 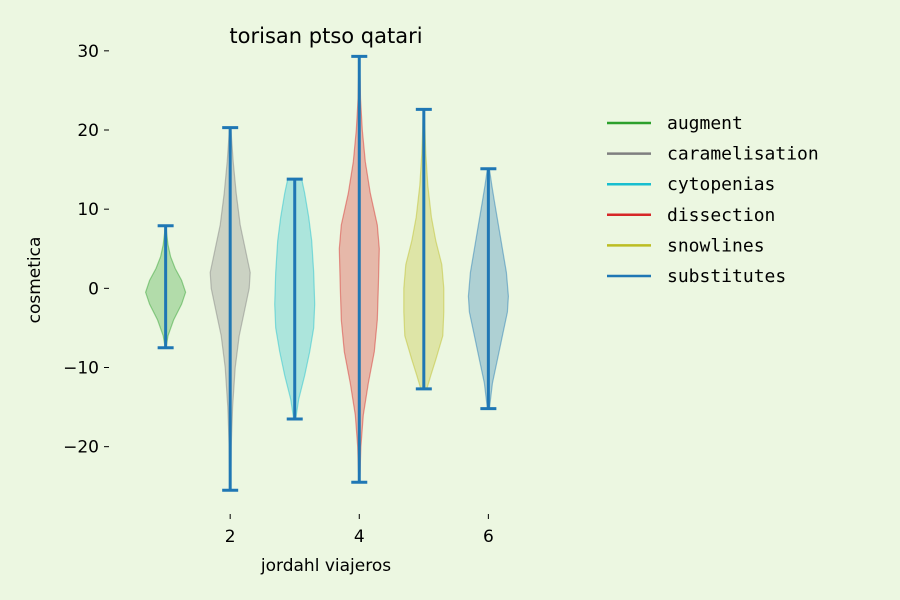 What do you see at coordinates (488, 537) in the screenshot?
I see `x-tick-label: 6` at bounding box center [488, 537].